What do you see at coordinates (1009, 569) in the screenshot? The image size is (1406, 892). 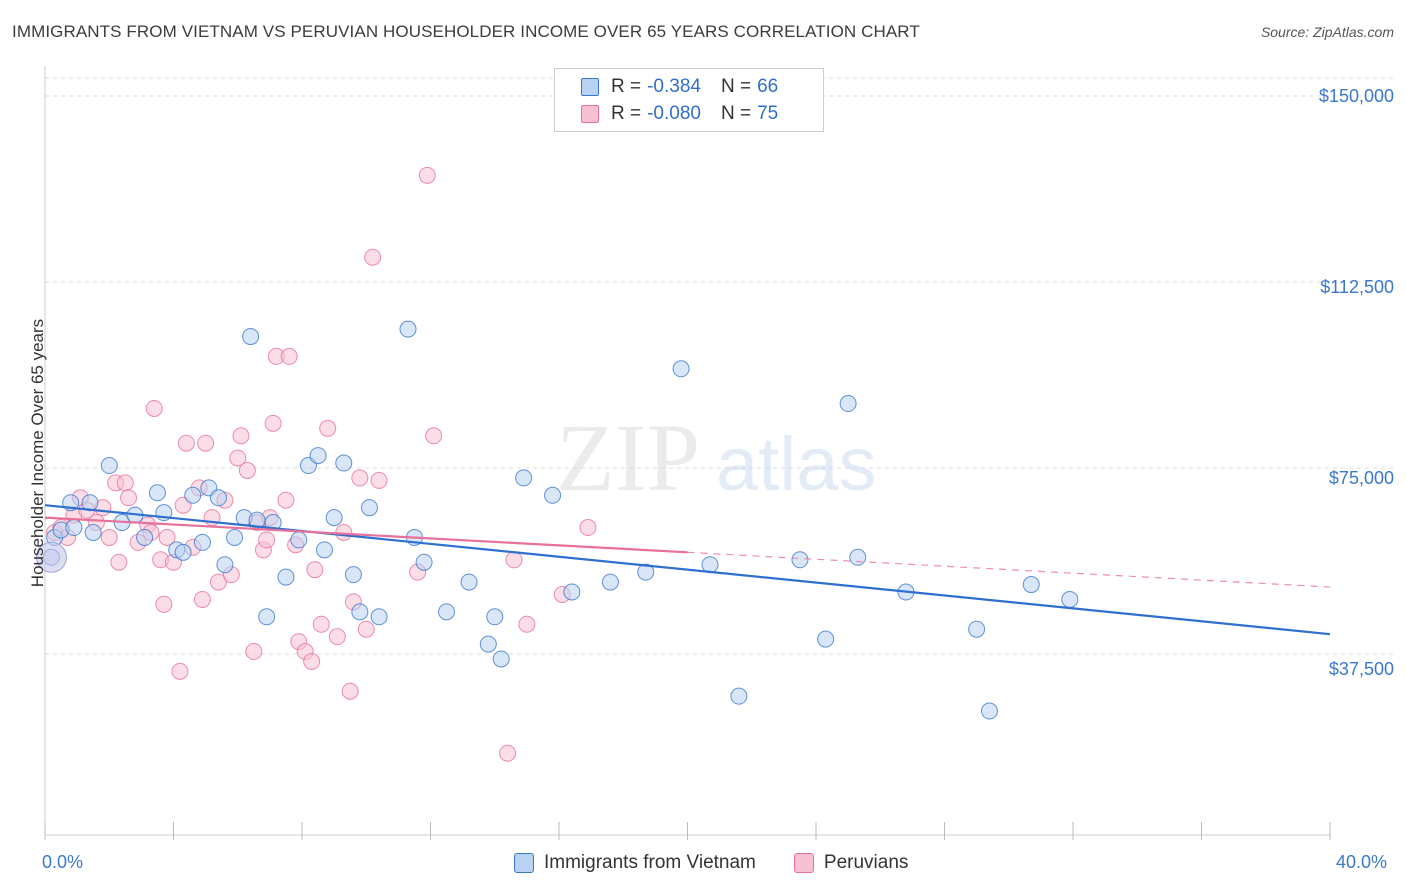 I see `trend-extension-peruvians` at bounding box center [1009, 569].